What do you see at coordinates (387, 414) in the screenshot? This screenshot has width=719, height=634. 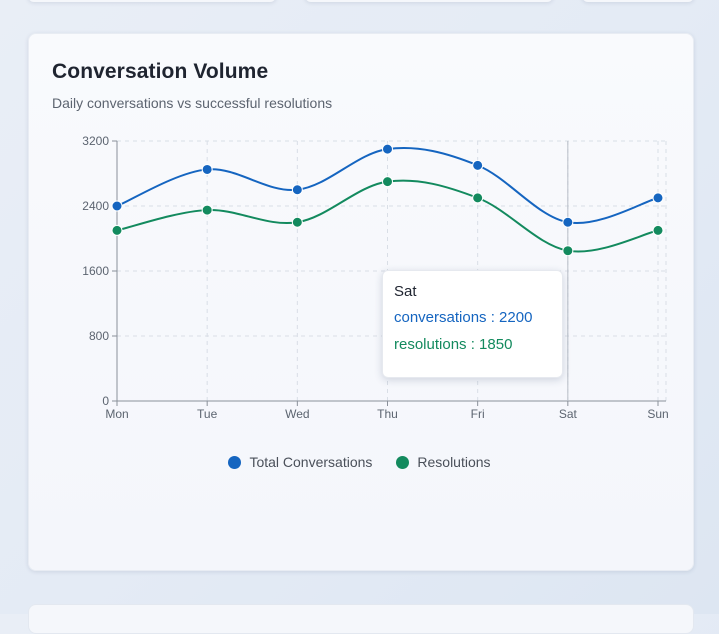 I see `x-tick-label: Thu` at bounding box center [387, 414].